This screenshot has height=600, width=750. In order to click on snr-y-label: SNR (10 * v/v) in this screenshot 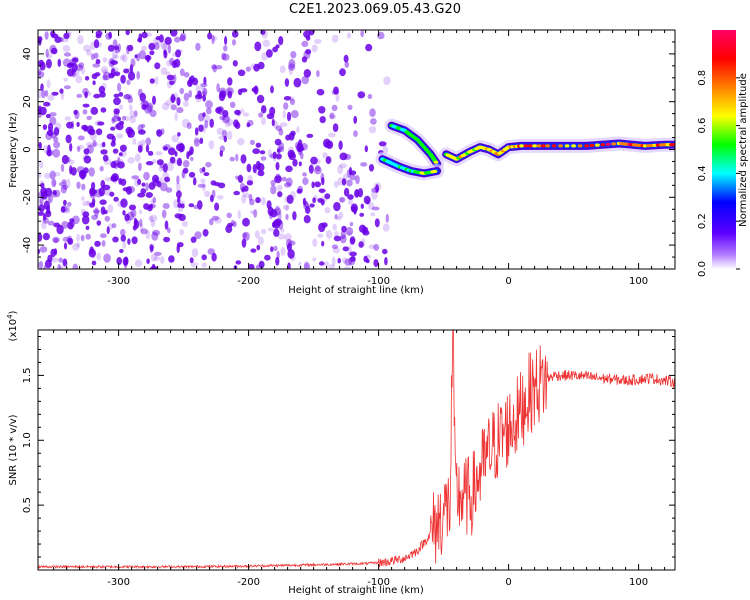, I will do `click(13, 449)`.